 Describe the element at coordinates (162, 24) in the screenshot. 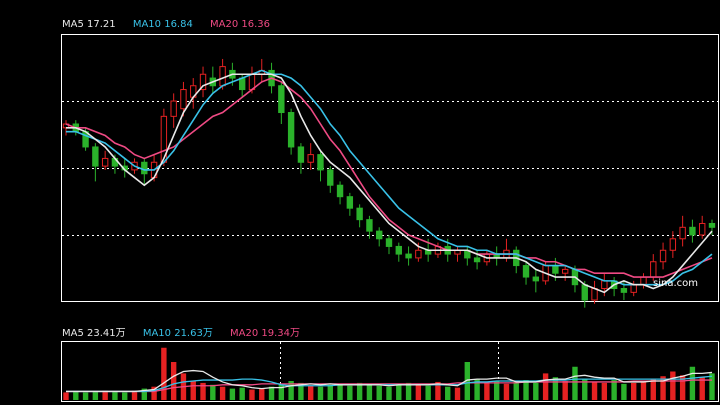

I see `price-ma10-label: MA10 16.84` at that location.